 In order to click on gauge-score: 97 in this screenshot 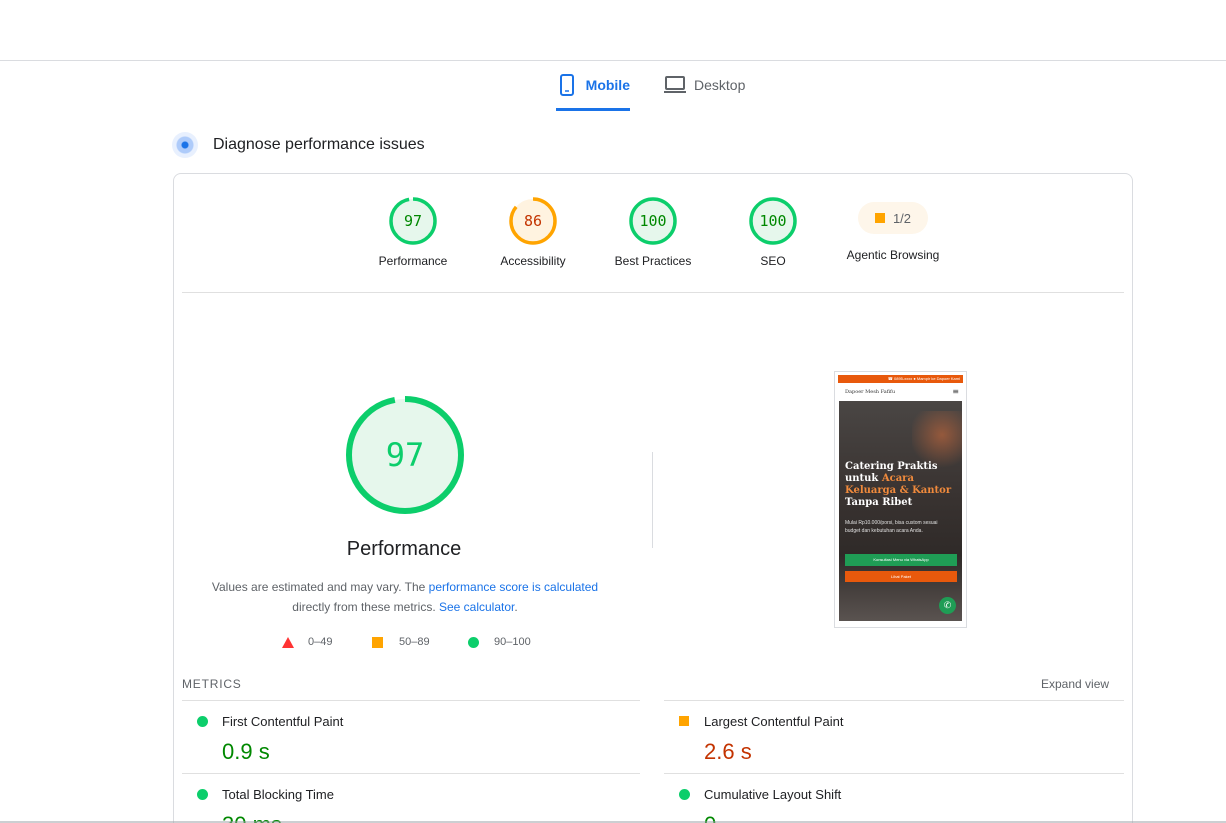, I will do `click(413, 221)`.